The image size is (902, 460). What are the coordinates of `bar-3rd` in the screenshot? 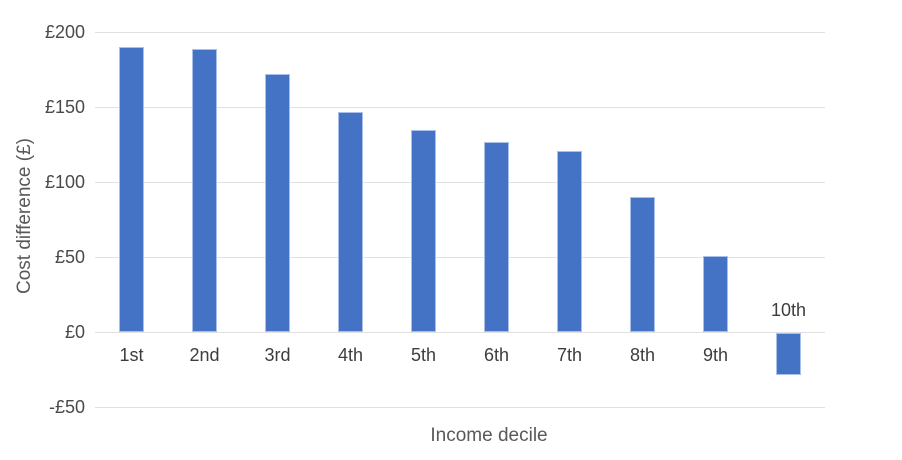 It's located at (277, 203).